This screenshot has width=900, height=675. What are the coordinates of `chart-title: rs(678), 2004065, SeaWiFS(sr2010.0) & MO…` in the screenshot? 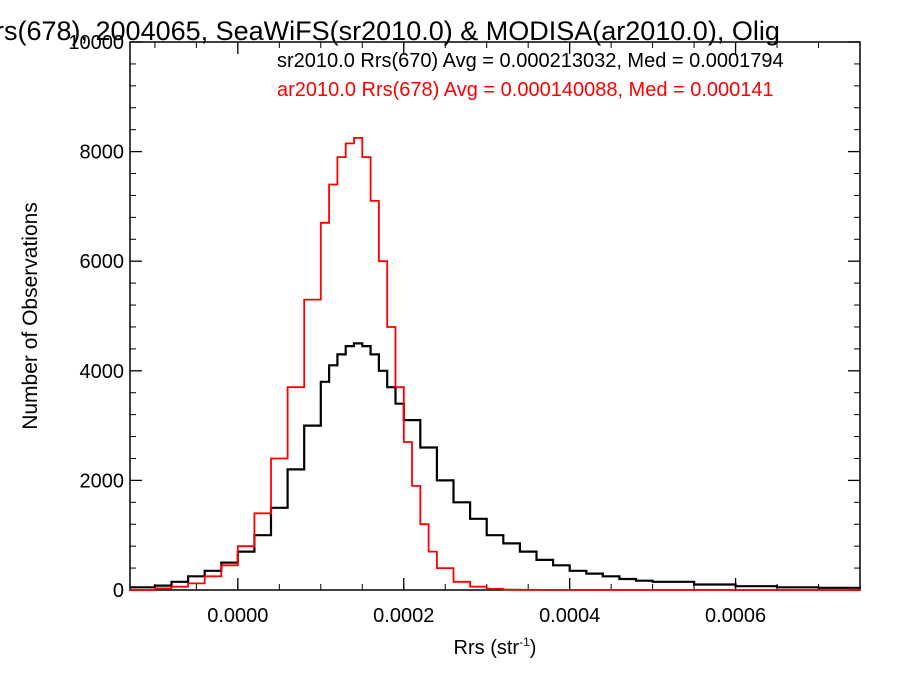 It's located at (390, 31).